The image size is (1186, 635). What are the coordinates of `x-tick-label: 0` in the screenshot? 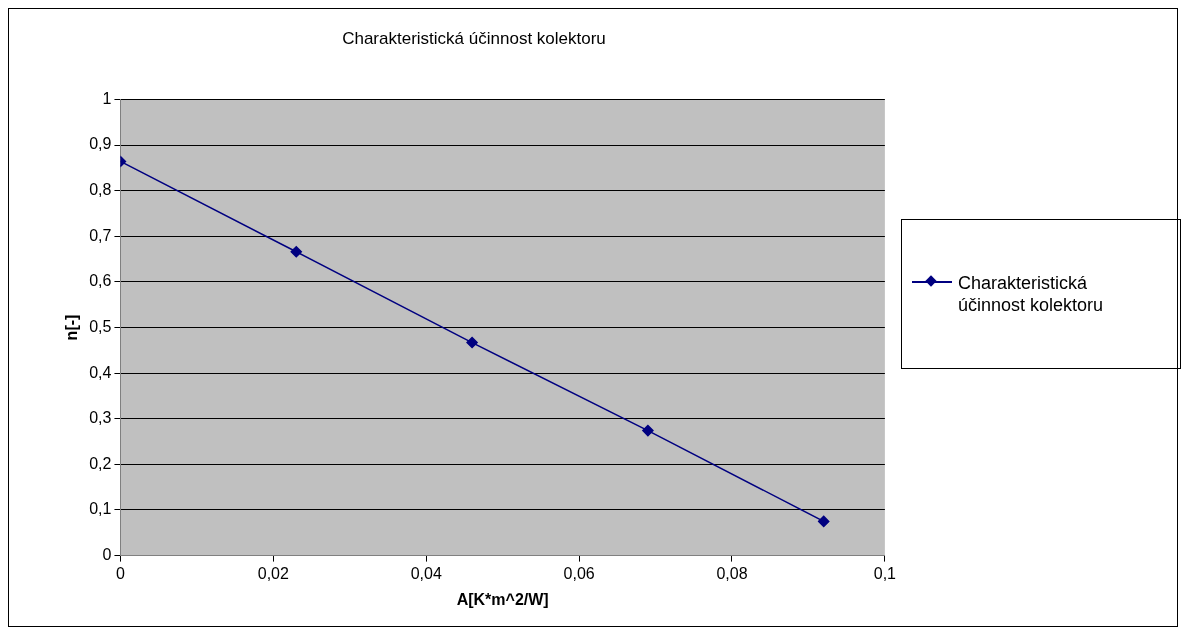 It's located at (120, 573).